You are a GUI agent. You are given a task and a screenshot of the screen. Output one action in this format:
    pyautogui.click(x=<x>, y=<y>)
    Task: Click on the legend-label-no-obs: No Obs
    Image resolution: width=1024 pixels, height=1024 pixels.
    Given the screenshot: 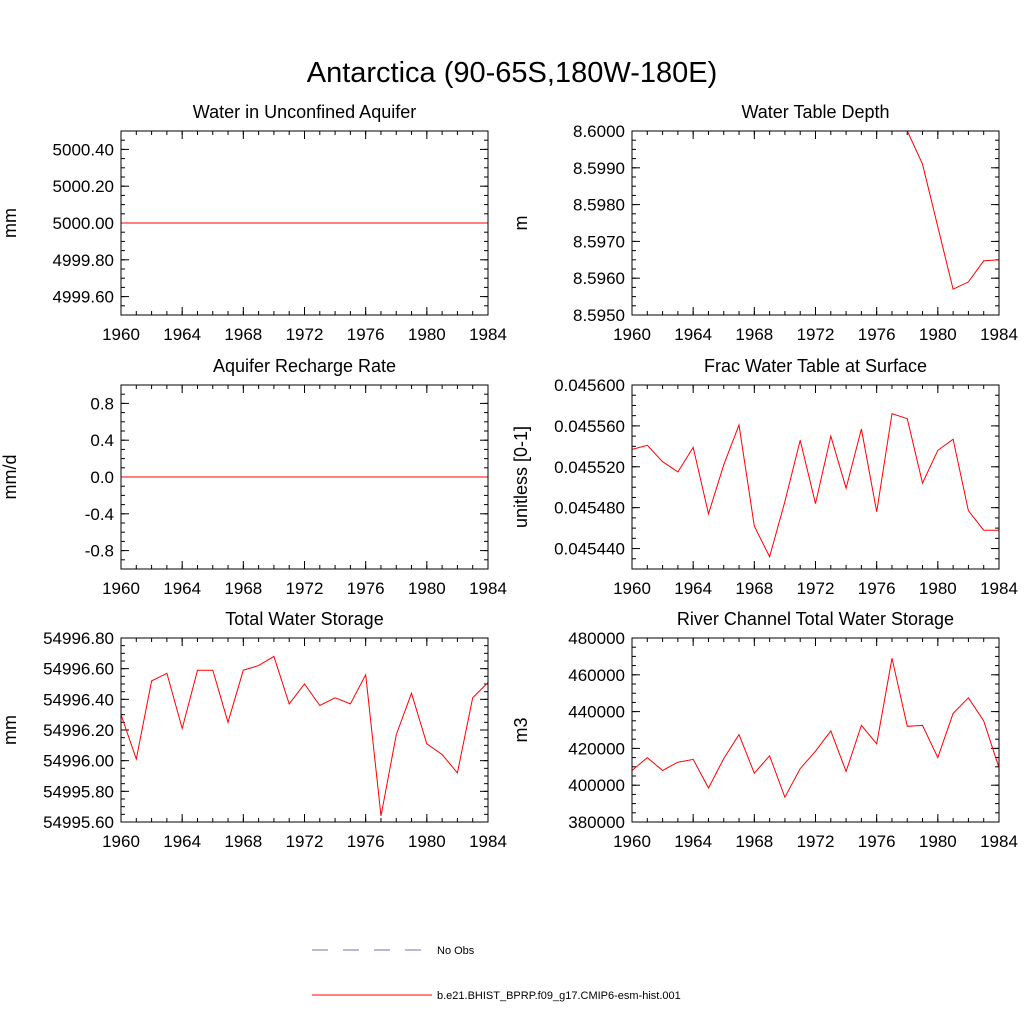 What is the action you would take?
    pyautogui.click(x=456, y=951)
    